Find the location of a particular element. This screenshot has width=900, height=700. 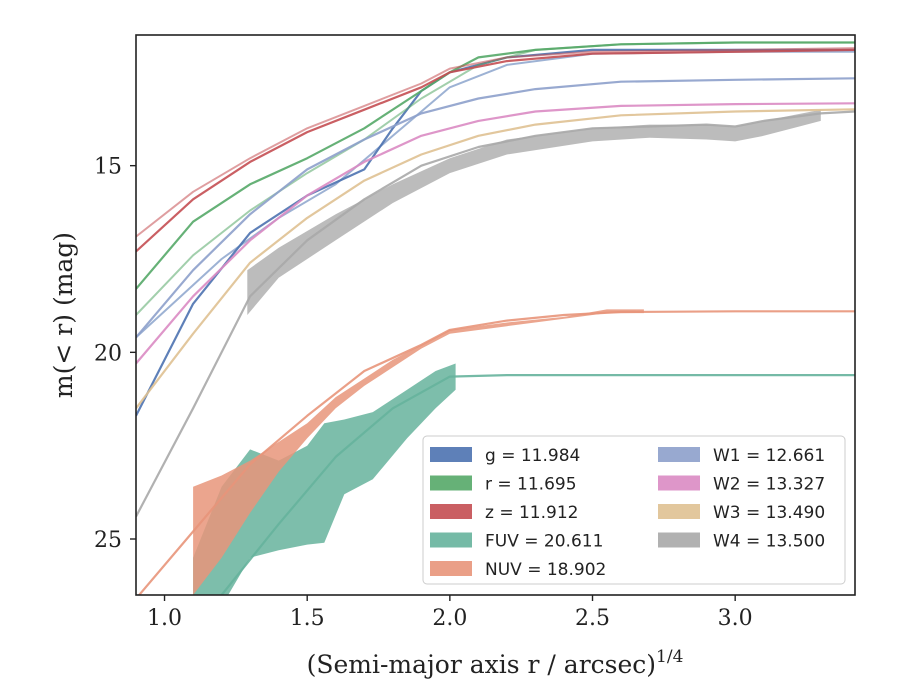

legend-label: r = 11.695 is located at coordinates (531, 485).